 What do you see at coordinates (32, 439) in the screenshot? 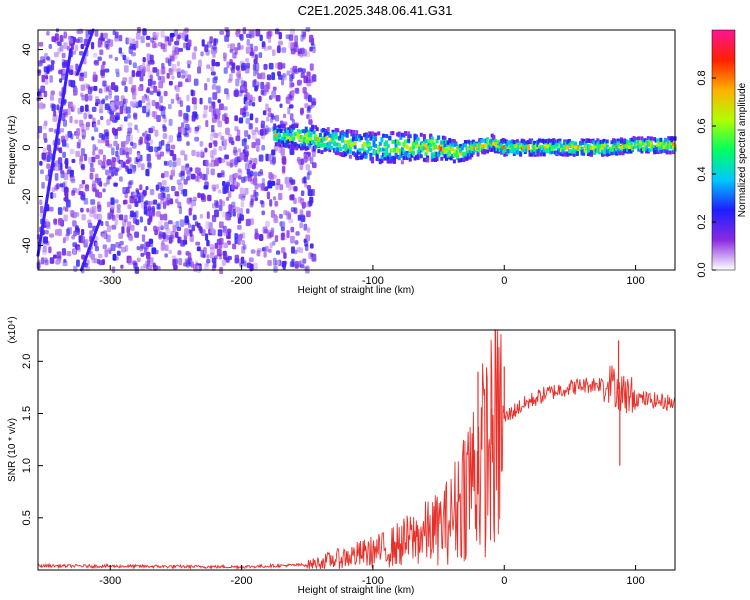
I see `snr-y-ticks: 0.51.01.52.0` at bounding box center [32, 439].